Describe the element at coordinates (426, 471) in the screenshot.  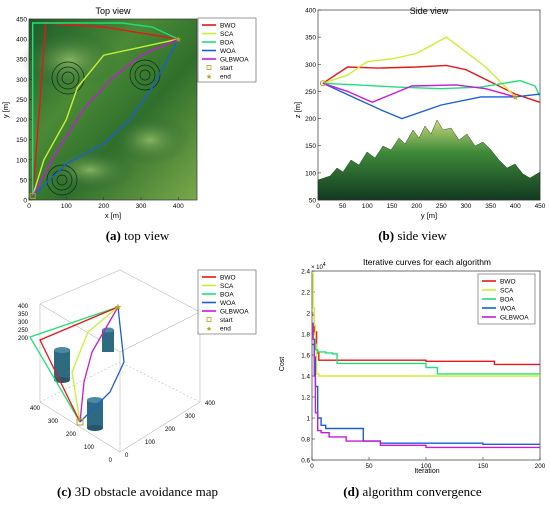
I see `convergence-xlabel: Iteration` at that location.